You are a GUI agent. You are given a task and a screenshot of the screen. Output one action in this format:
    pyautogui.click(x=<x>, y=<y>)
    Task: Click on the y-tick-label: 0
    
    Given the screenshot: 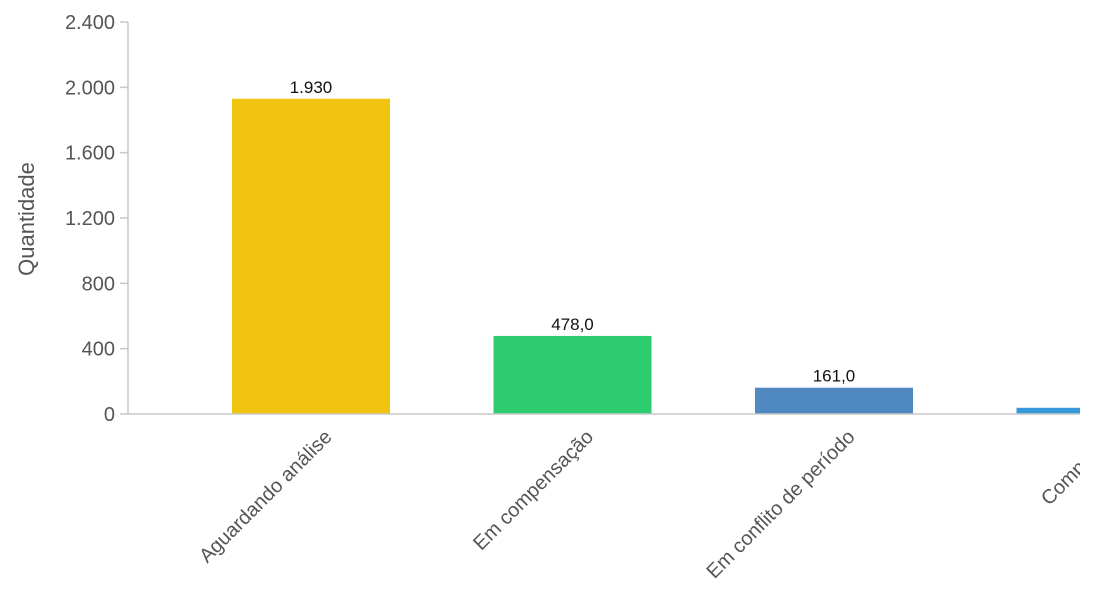 What is the action you would take?
    pyautogui.click(x=109, y=415)
    